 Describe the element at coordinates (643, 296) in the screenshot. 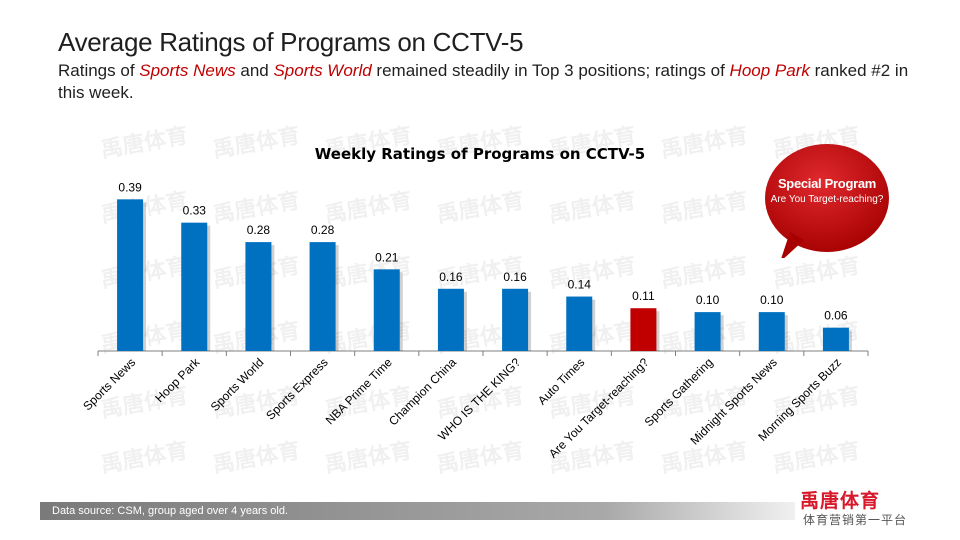

I see `bar-value-label: 0.11` at that location.